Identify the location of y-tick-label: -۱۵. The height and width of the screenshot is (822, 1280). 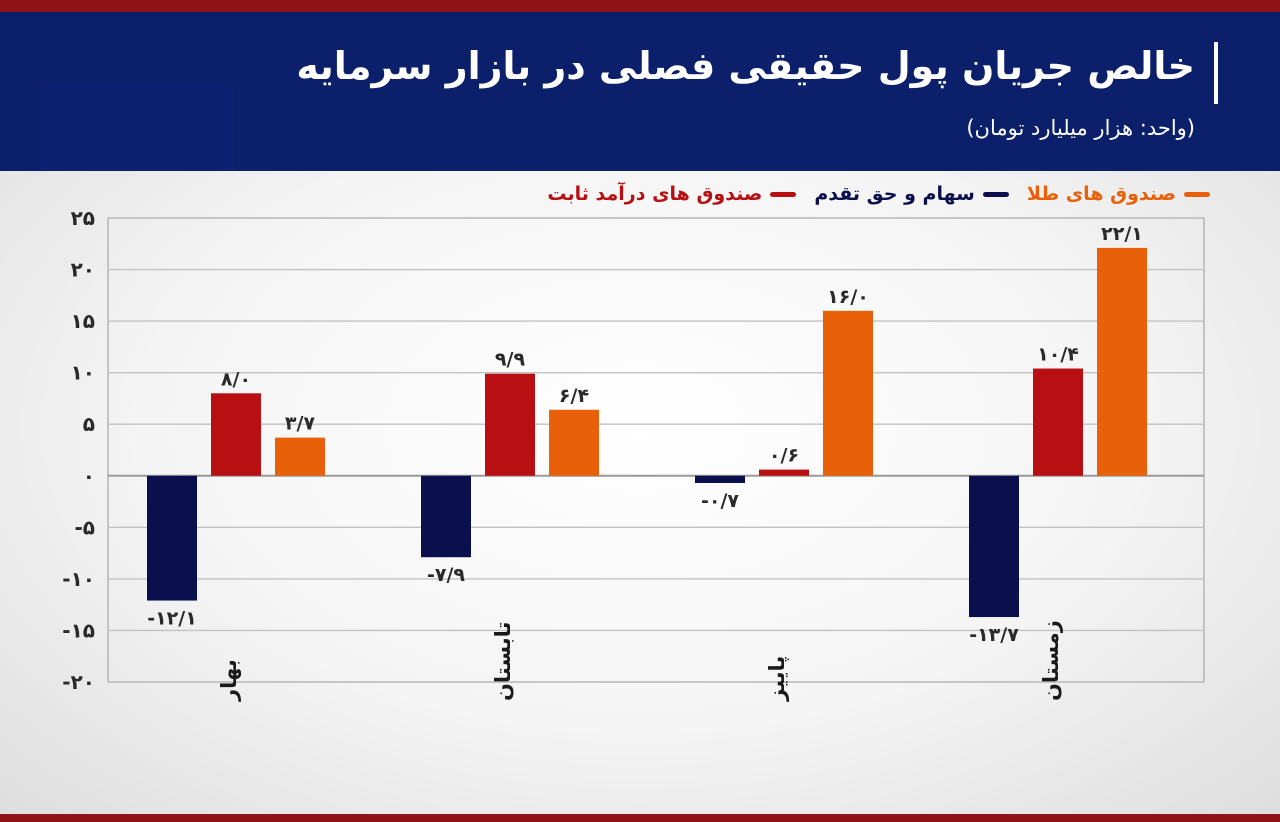
(78, 630).